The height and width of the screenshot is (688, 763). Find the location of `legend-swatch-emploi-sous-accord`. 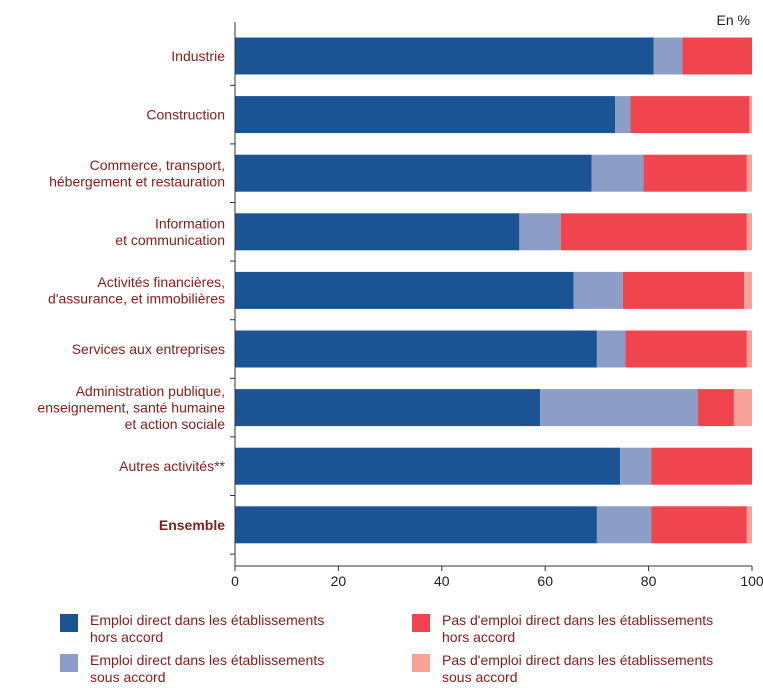

legend-swatch-emploi-sous-accord is located at coordinates (69, 663).